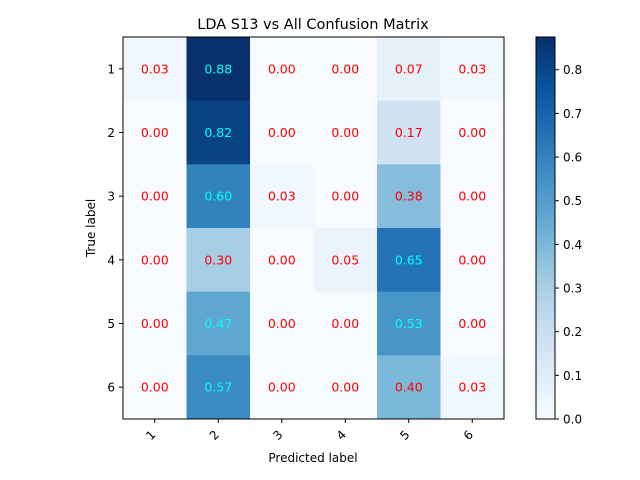 Image resolution: width=640 pixels, height=480 pixels. I want to click on colorbar-frame, so click(545, 228).